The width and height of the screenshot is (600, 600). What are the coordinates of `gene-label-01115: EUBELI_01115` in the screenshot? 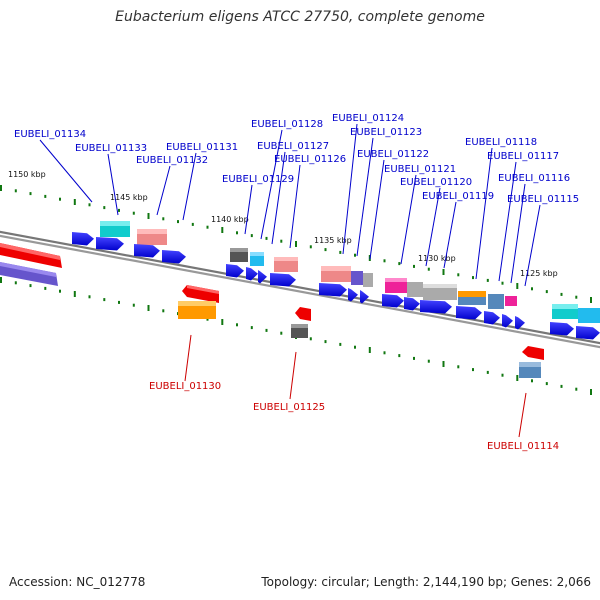 It's located at (543, 199).